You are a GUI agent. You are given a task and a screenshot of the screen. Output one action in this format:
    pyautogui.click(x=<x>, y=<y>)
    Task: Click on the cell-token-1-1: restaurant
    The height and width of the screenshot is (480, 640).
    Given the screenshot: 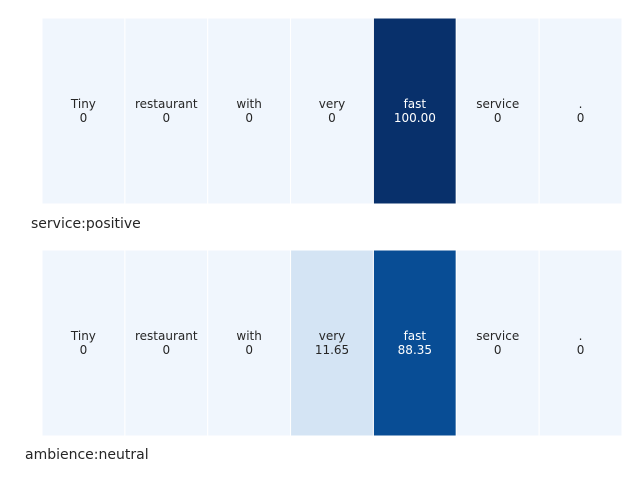 What is the action you would take?
    pyautogui.click(x=166, y=336)
    